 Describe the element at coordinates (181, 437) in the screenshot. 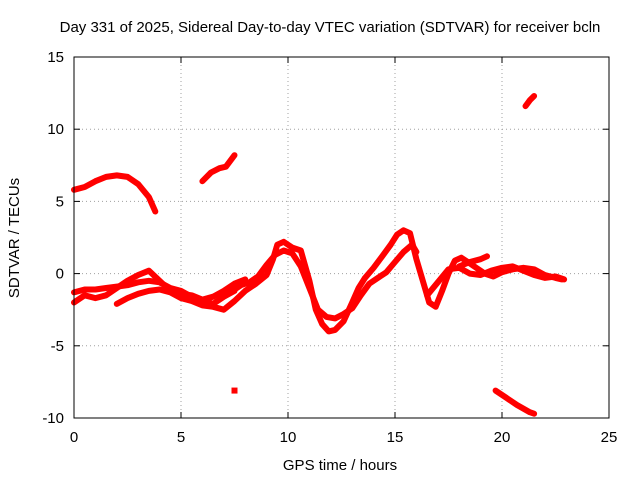

I see `x-tick-label: 5` at that location.